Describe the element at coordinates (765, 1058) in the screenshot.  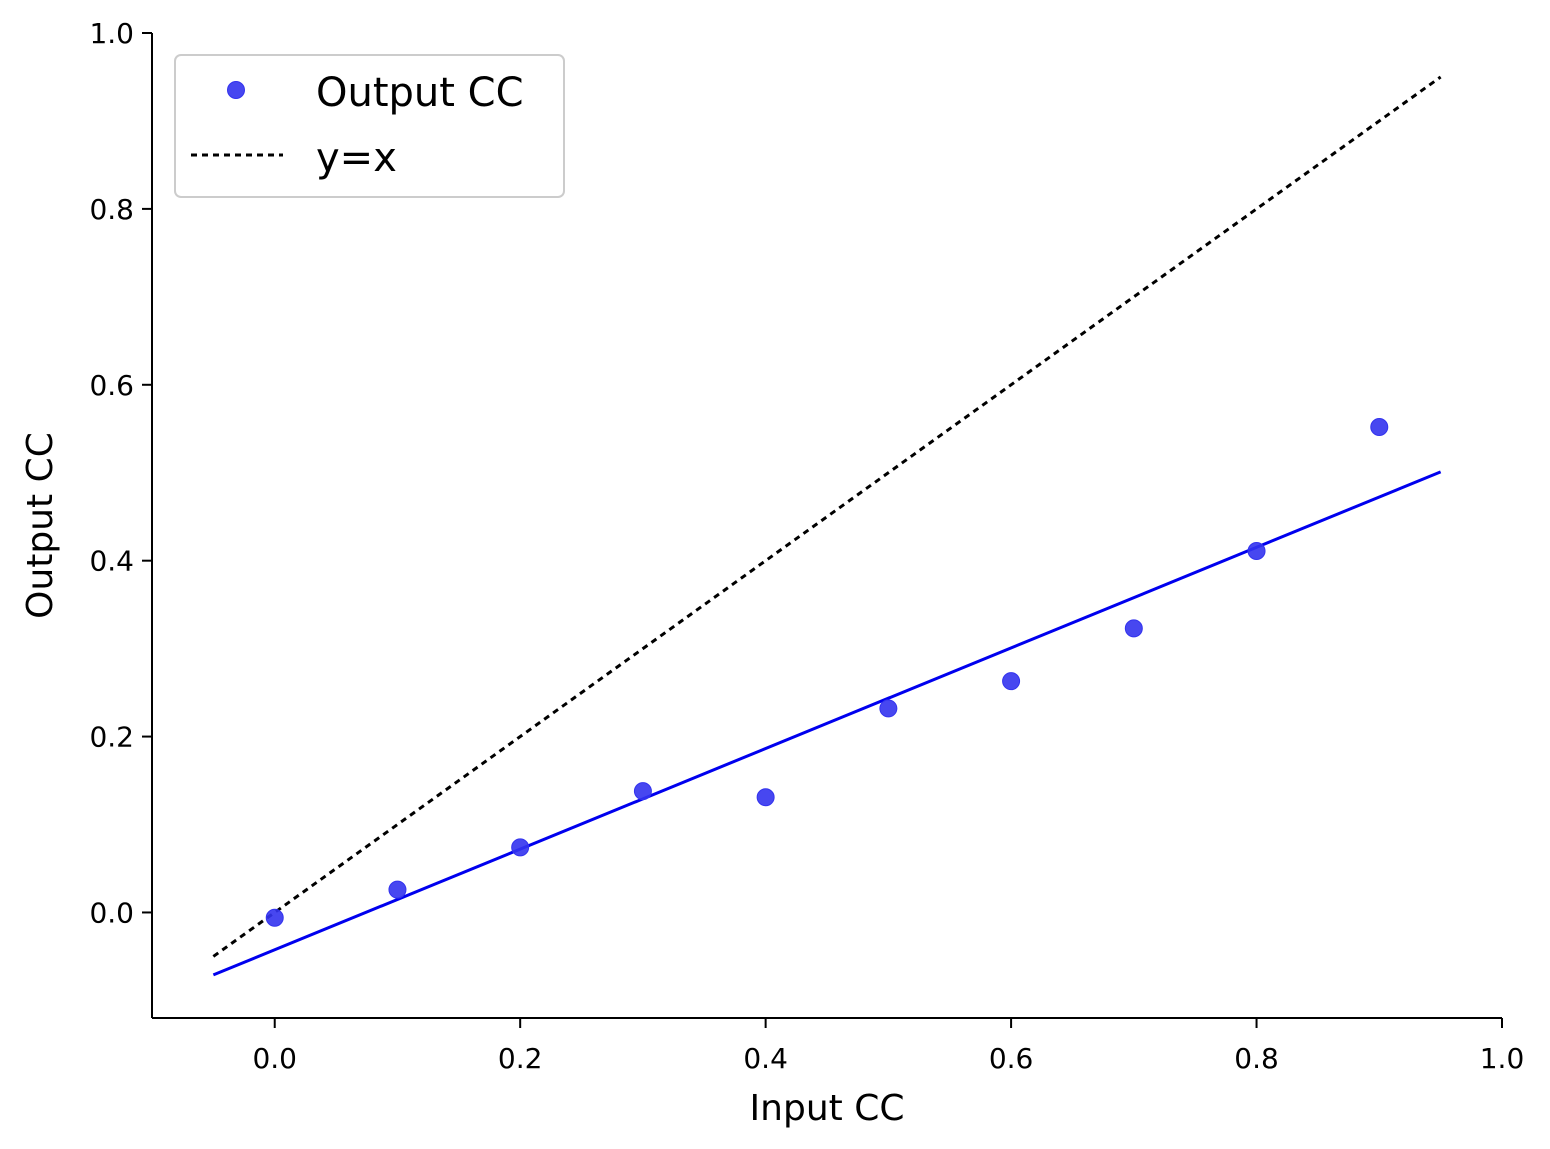
I see `x-tick-label: 0.4` at that location.